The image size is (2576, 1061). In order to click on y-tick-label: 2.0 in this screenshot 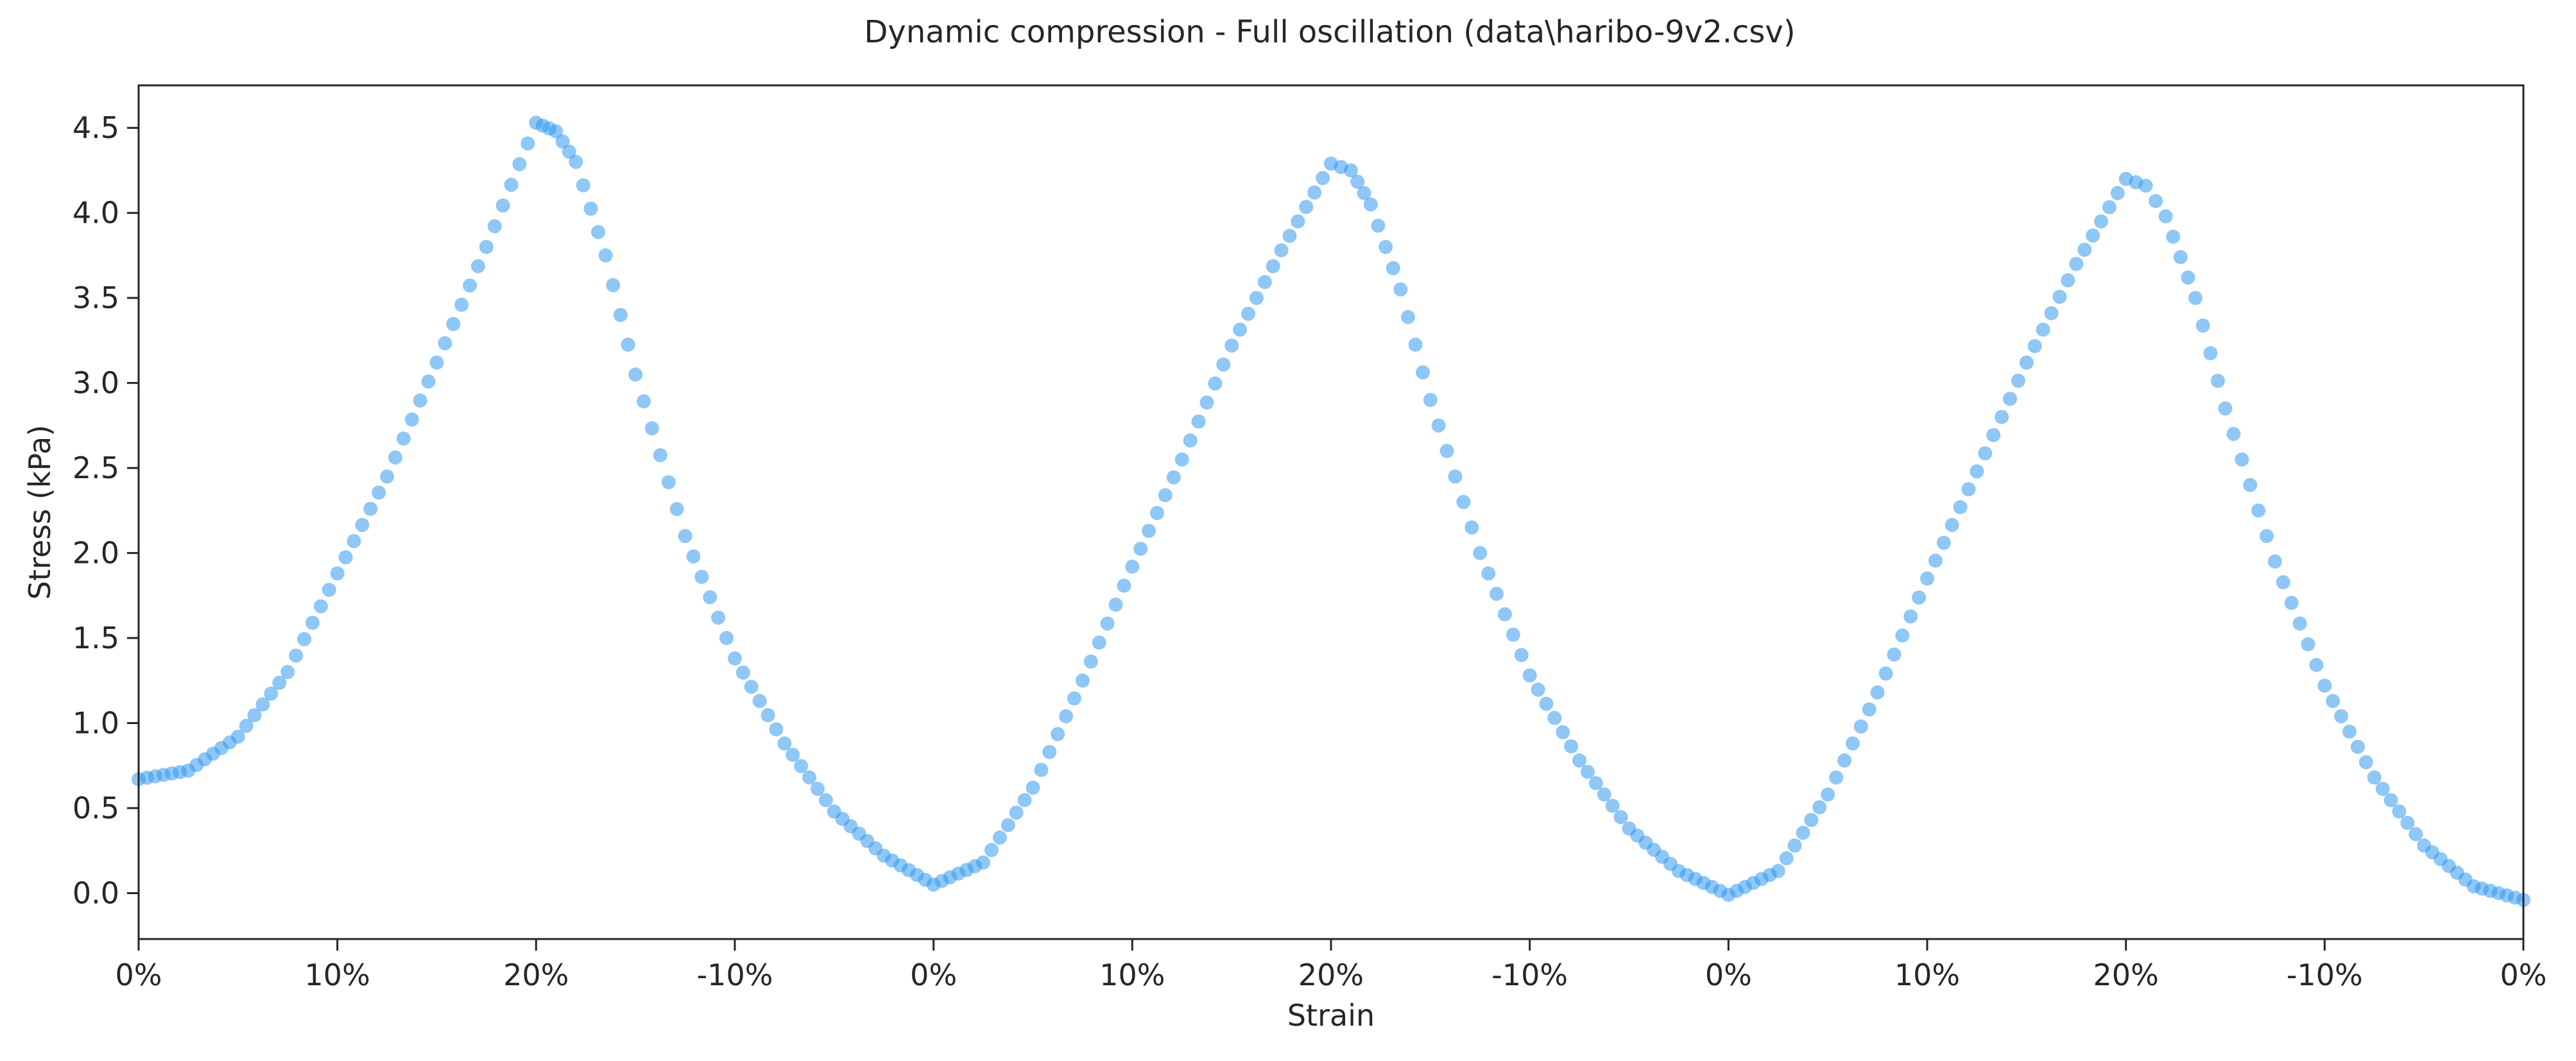, I will do `click(96, 553)`.